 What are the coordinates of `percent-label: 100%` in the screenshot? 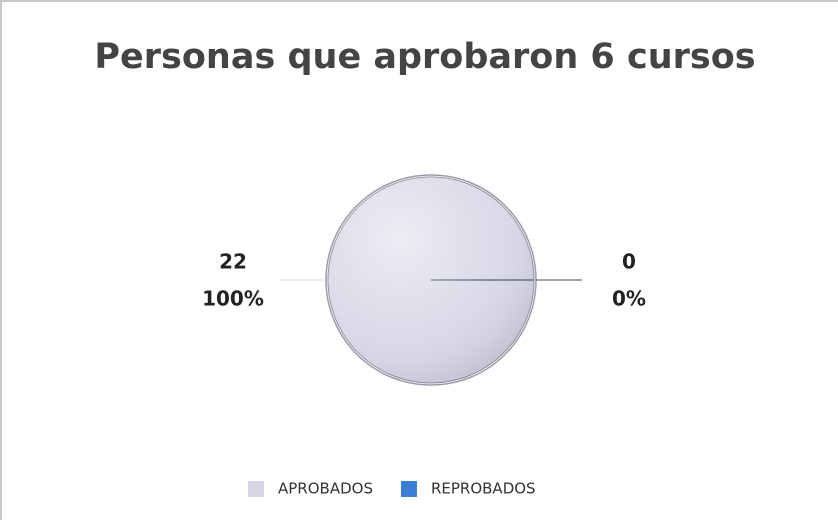 It's located at (233, 299).